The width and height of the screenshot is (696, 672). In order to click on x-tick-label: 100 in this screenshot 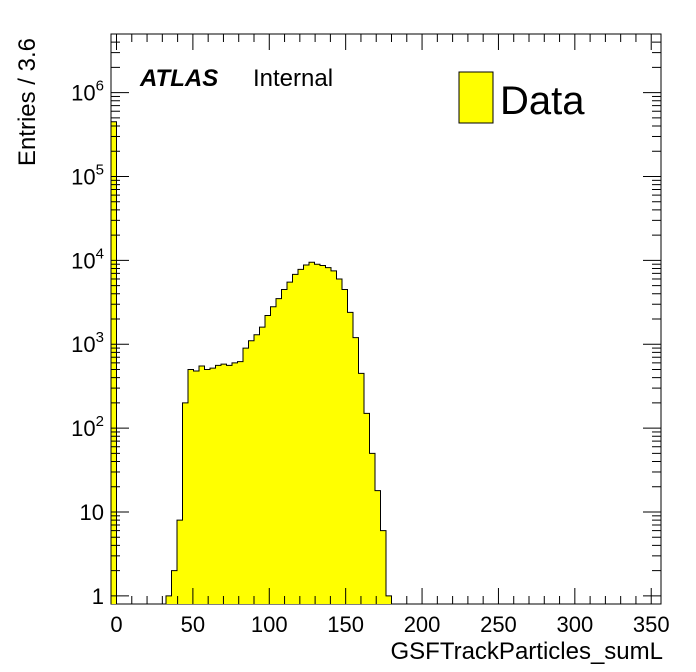, I will do `click(269, 624)`.